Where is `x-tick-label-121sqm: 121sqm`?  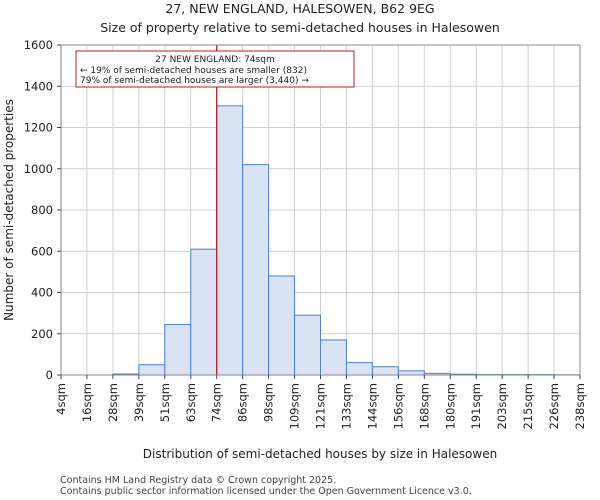
x-tick-label-121sqm: 121sqm is located at coordinates (321, 406).